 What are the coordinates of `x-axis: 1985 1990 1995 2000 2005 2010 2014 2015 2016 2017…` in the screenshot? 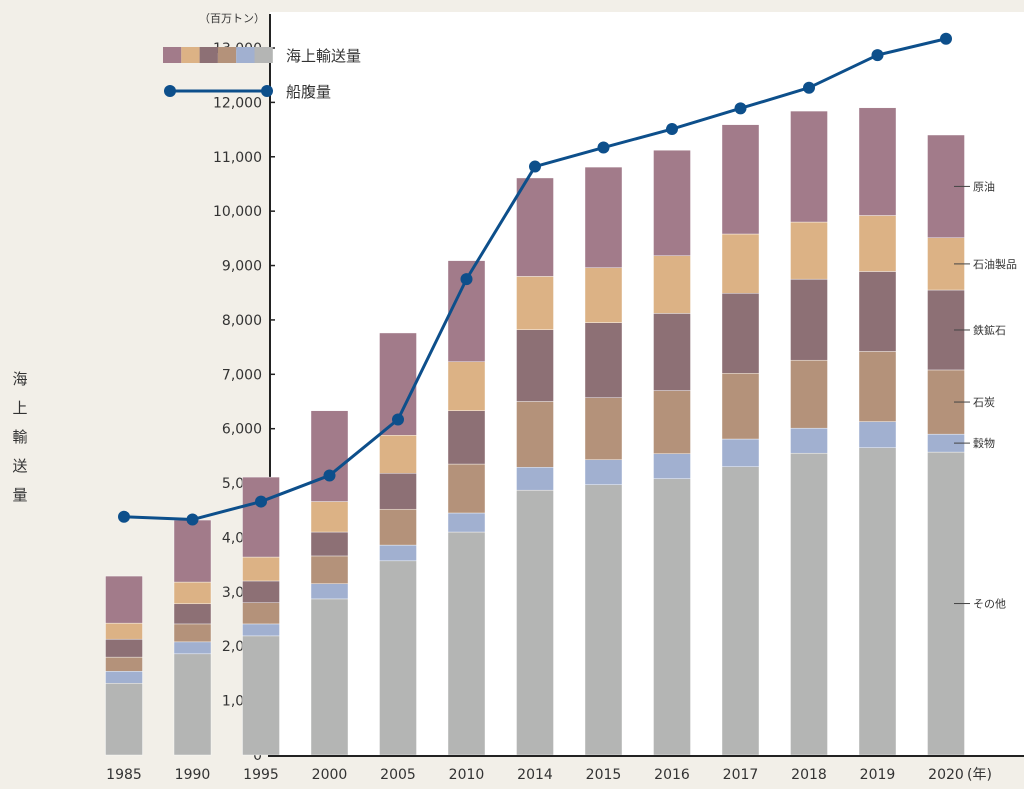 It's located at (565, 769).